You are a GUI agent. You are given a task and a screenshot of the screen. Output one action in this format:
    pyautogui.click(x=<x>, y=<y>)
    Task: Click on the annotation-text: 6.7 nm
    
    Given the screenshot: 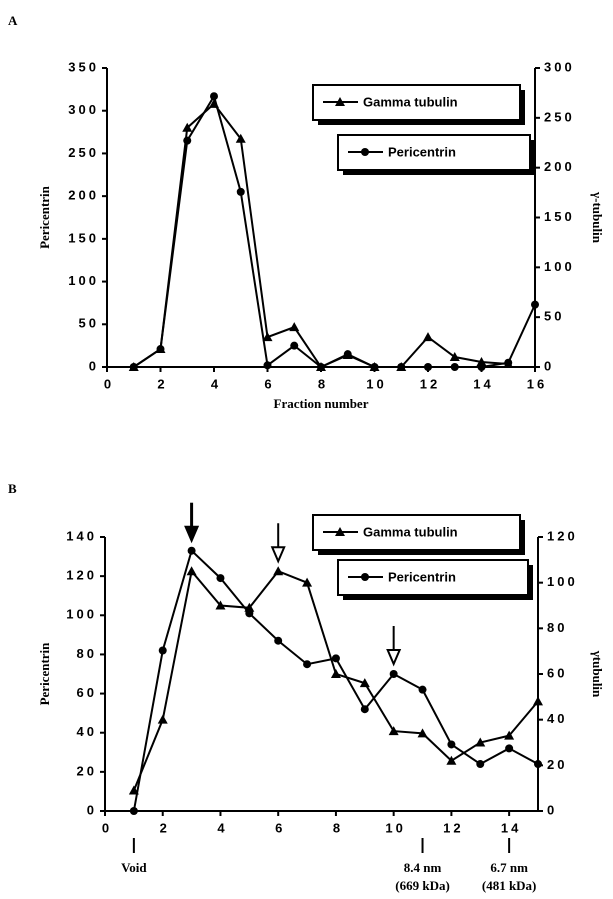 What is the action you would take?
    pyautogui.click(x=509, y=867)
    